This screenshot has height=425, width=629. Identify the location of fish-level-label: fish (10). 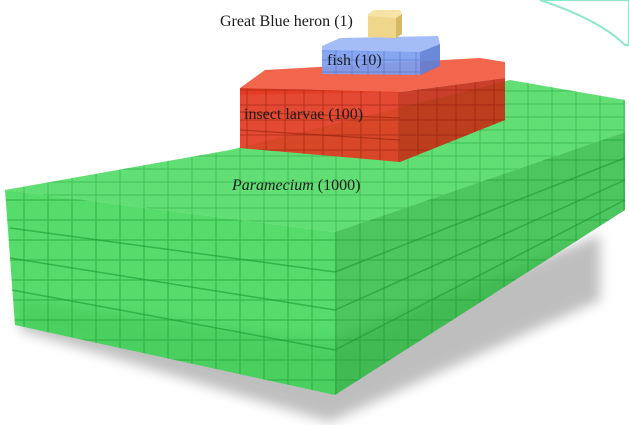
(354, 60).